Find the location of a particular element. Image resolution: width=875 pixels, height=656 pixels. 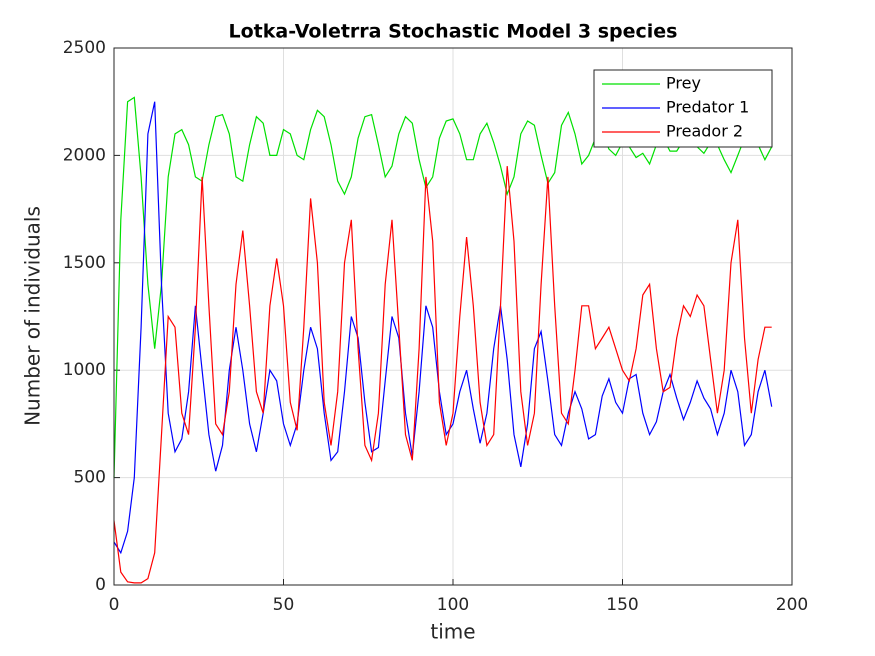

legend-label: Preador 2 is located at coordinates (704, 131).